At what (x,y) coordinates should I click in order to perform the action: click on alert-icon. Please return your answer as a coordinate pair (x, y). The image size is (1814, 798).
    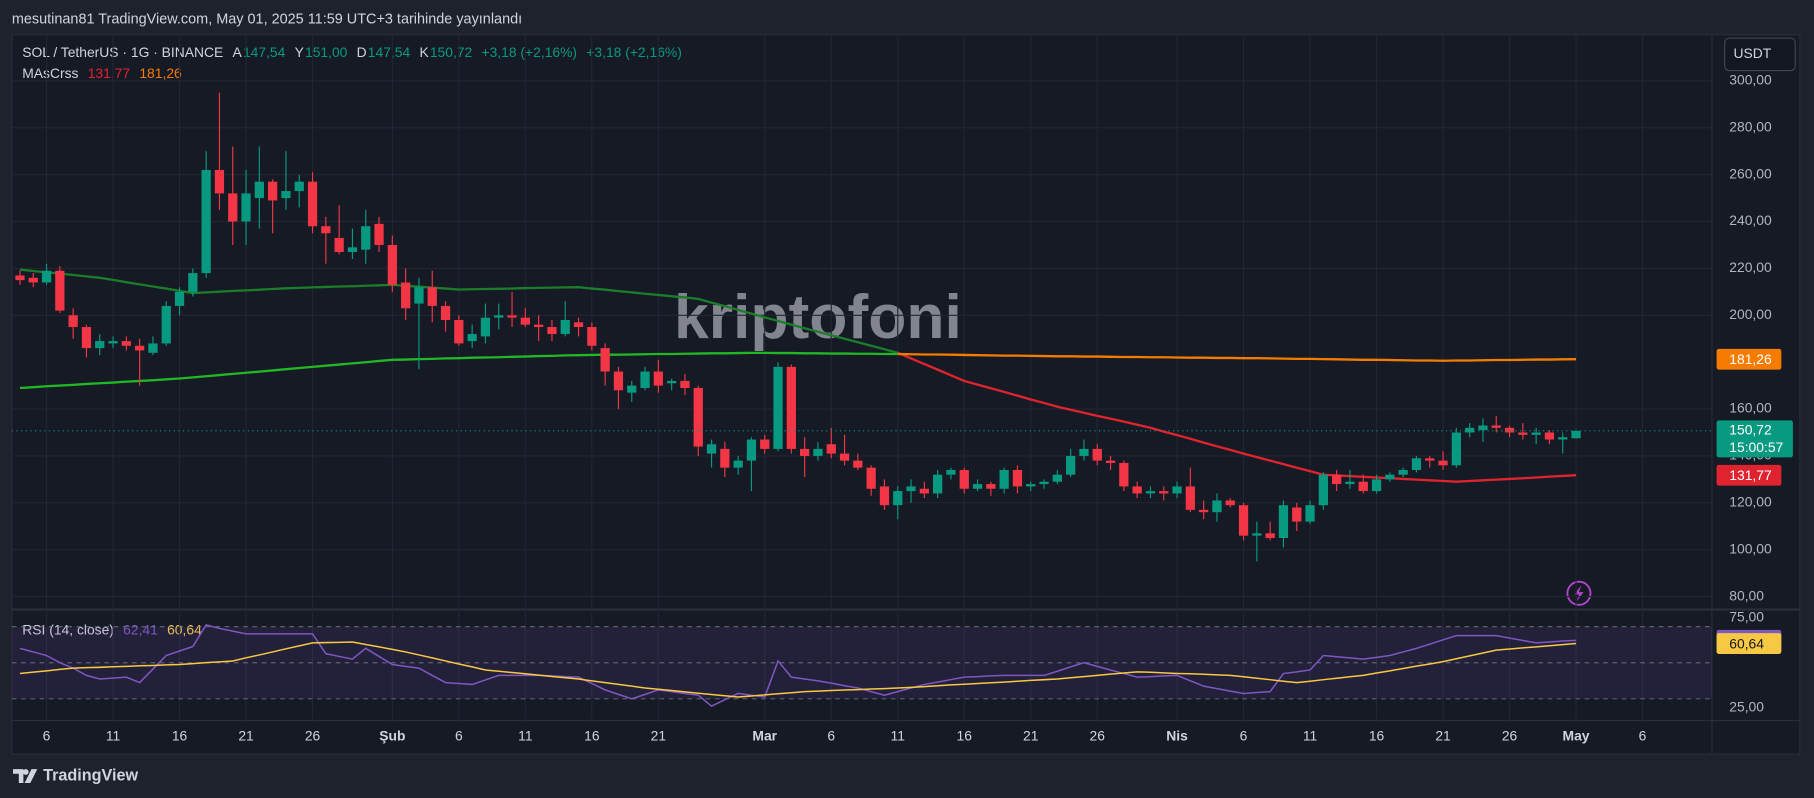
    Looking at the image, I should click on (1579, 593).